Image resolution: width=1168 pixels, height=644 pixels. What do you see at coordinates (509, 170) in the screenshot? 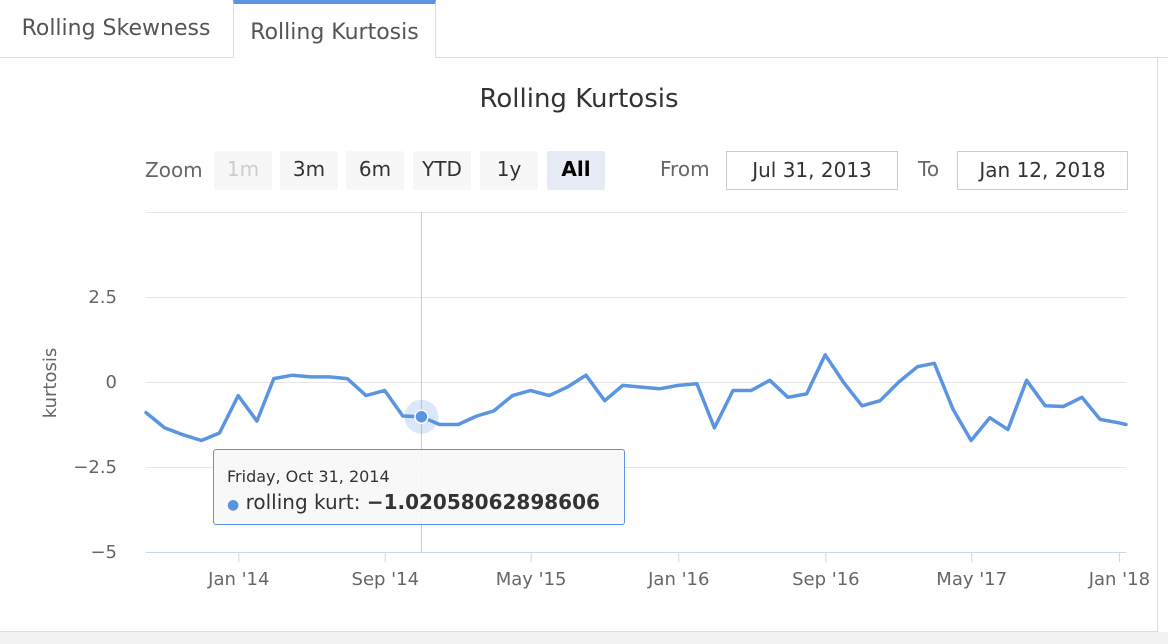
I see `zoom-1y-button: 1y` at bounding box center [509, 170].